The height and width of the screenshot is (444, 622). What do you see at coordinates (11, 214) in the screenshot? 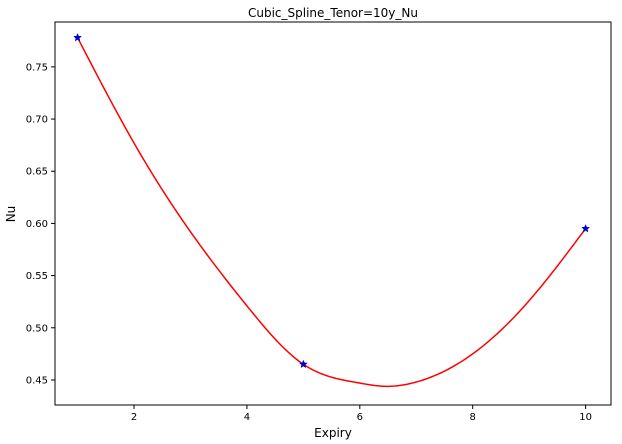
I see `y-axis-title: Nu` at bounding box center [11, 214].